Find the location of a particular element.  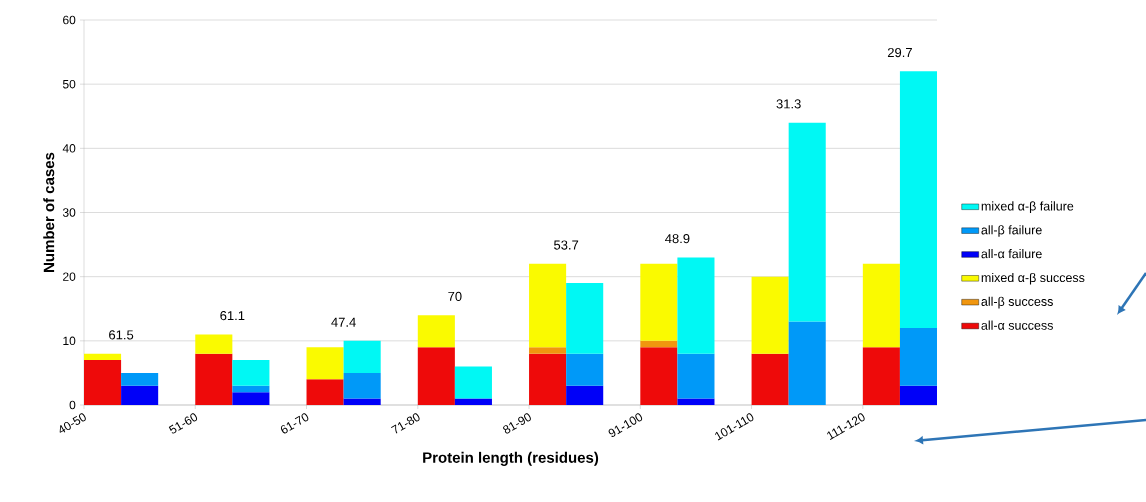

annotation: 61.5 is located at coordinates (121, 335).